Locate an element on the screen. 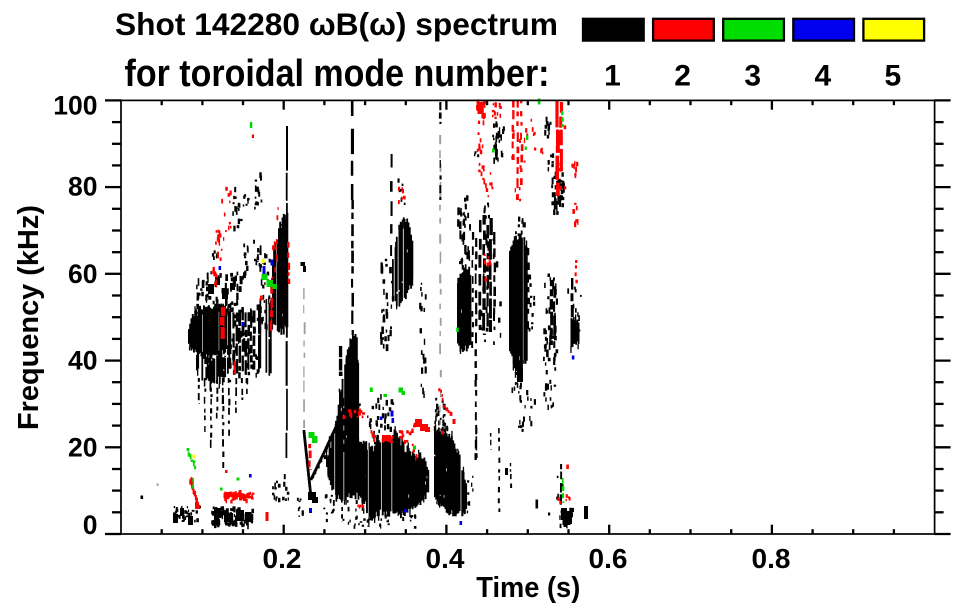 The image size is (963, 615). svg-text: 5 is located at coordinates (893, 76).